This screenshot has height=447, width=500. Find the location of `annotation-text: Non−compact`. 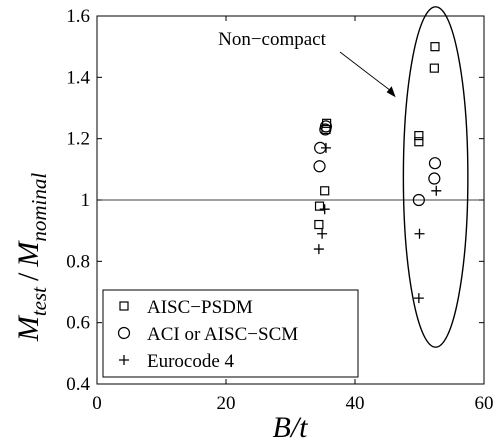

annotation-text: Non−compact is located at coordinates (272, 39).